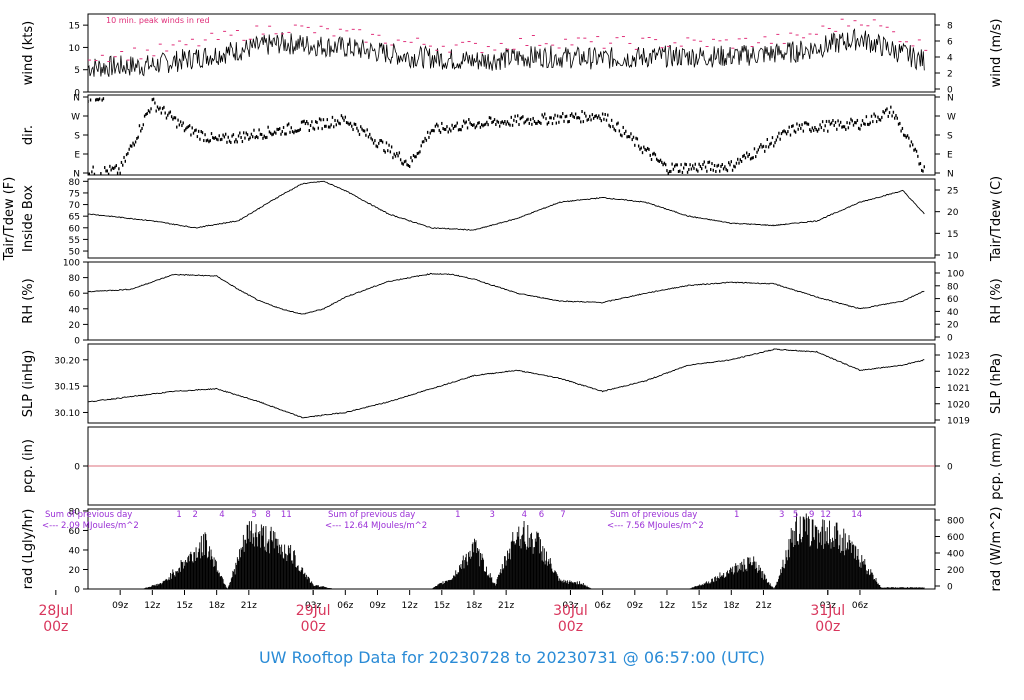  What do you see at coordinates (955, 522) in the screenshot?
I see `right-tick-label: 800` at bounding box center [955, 522].